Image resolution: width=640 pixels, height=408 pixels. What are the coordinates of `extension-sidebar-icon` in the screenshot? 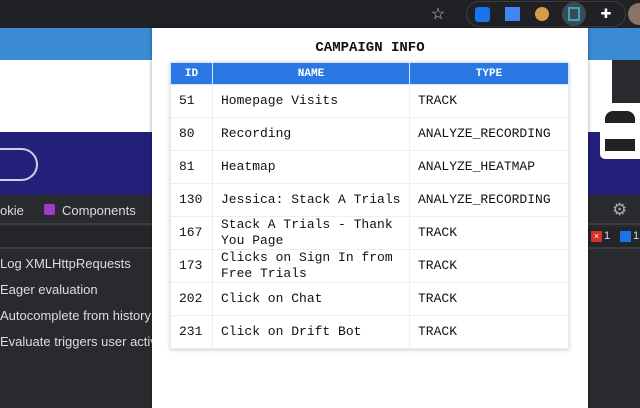 It's located at (512, 14).